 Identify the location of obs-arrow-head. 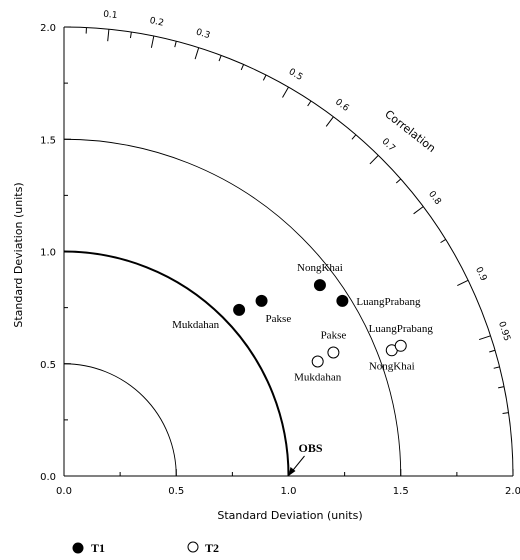
(292, 471).